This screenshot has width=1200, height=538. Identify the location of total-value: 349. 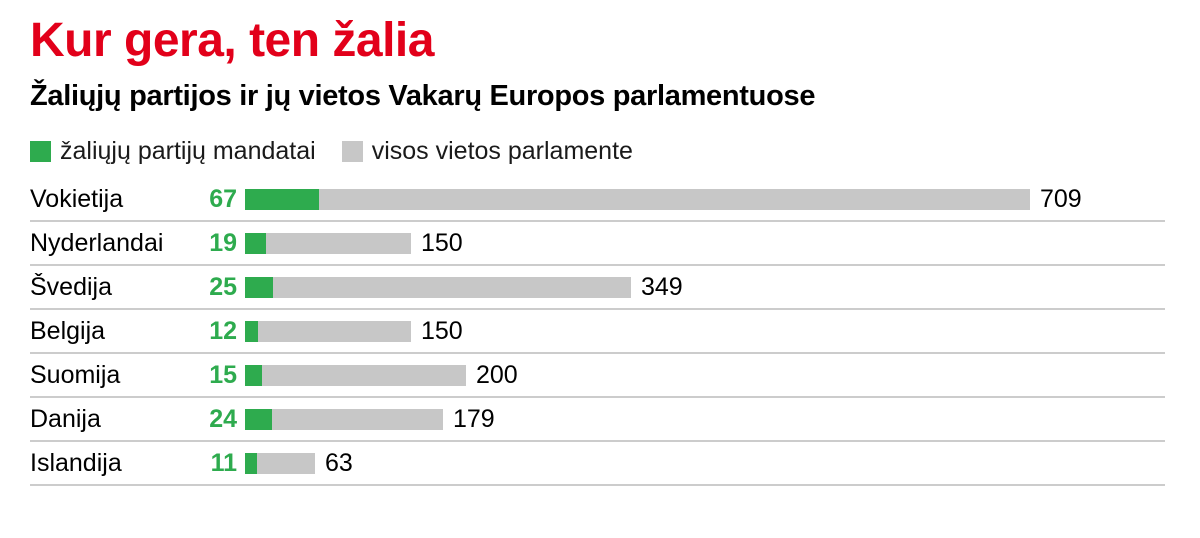
(662, 286).